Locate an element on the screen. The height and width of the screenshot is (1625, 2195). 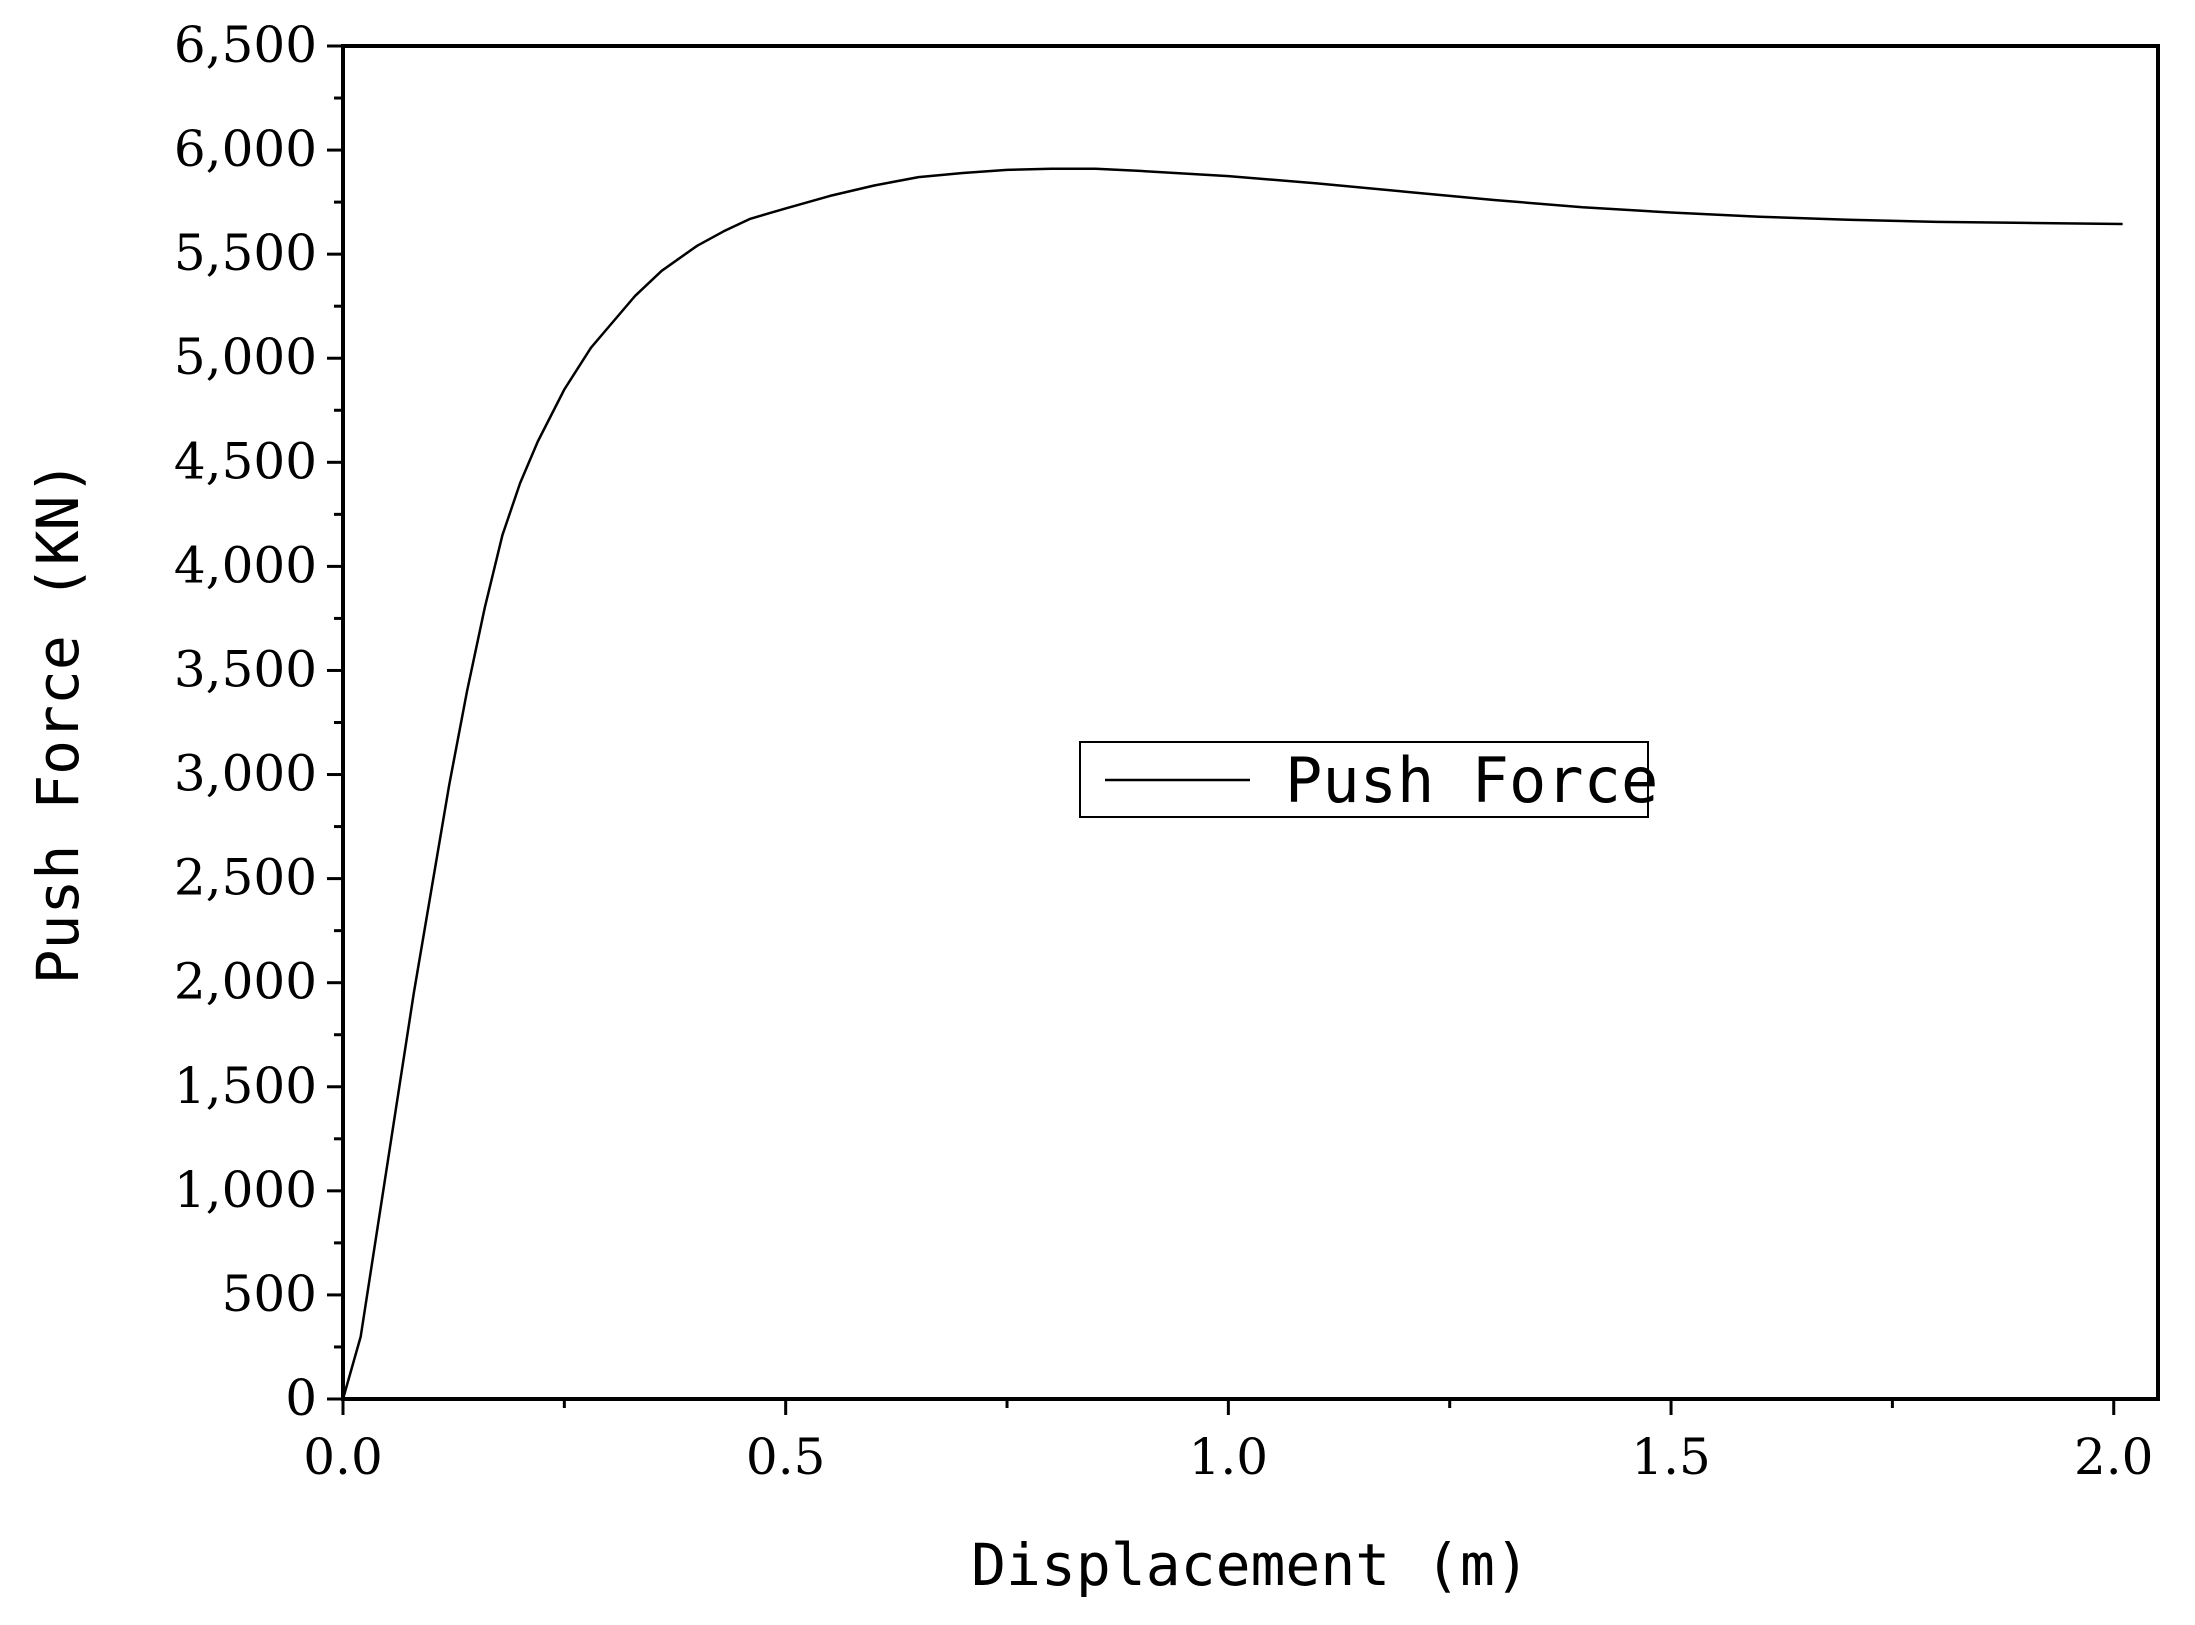
y-tick-label: 1,500 is located at coordinates (245, 1086).